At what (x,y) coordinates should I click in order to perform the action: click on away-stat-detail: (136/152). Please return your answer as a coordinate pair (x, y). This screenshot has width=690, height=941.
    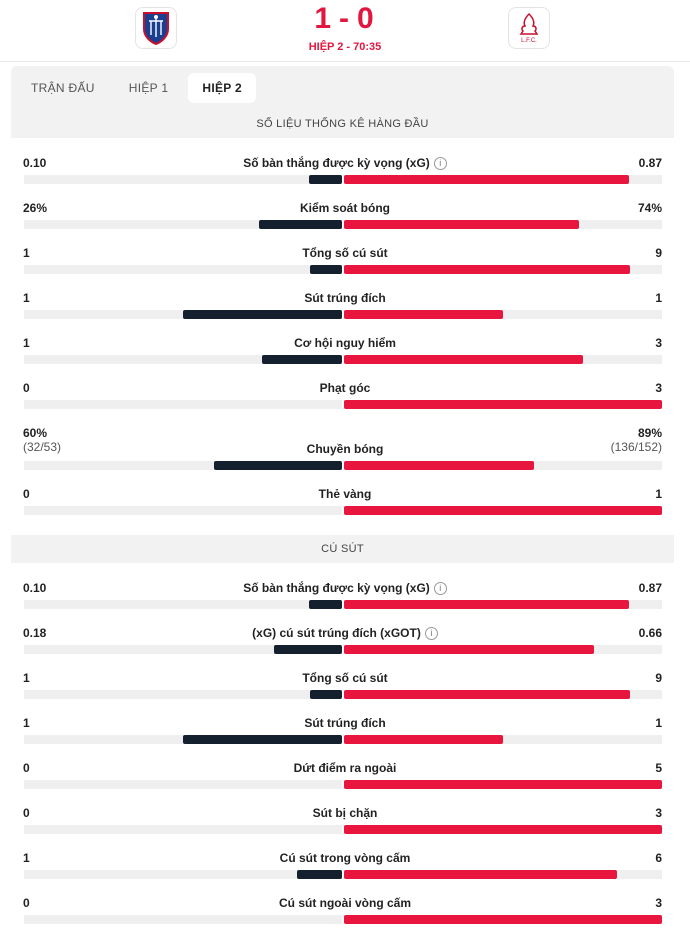
    Looking at the image, I should click on (636, 447).